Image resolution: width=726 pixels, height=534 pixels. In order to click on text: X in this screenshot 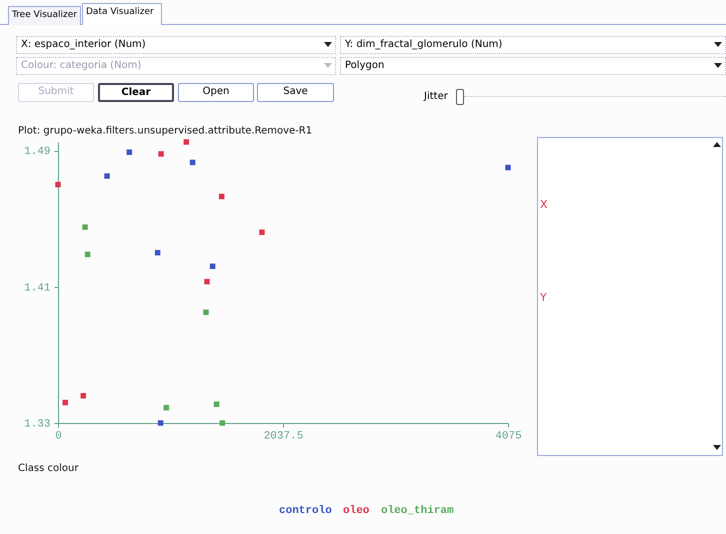, I will do `click(544, 204)`.